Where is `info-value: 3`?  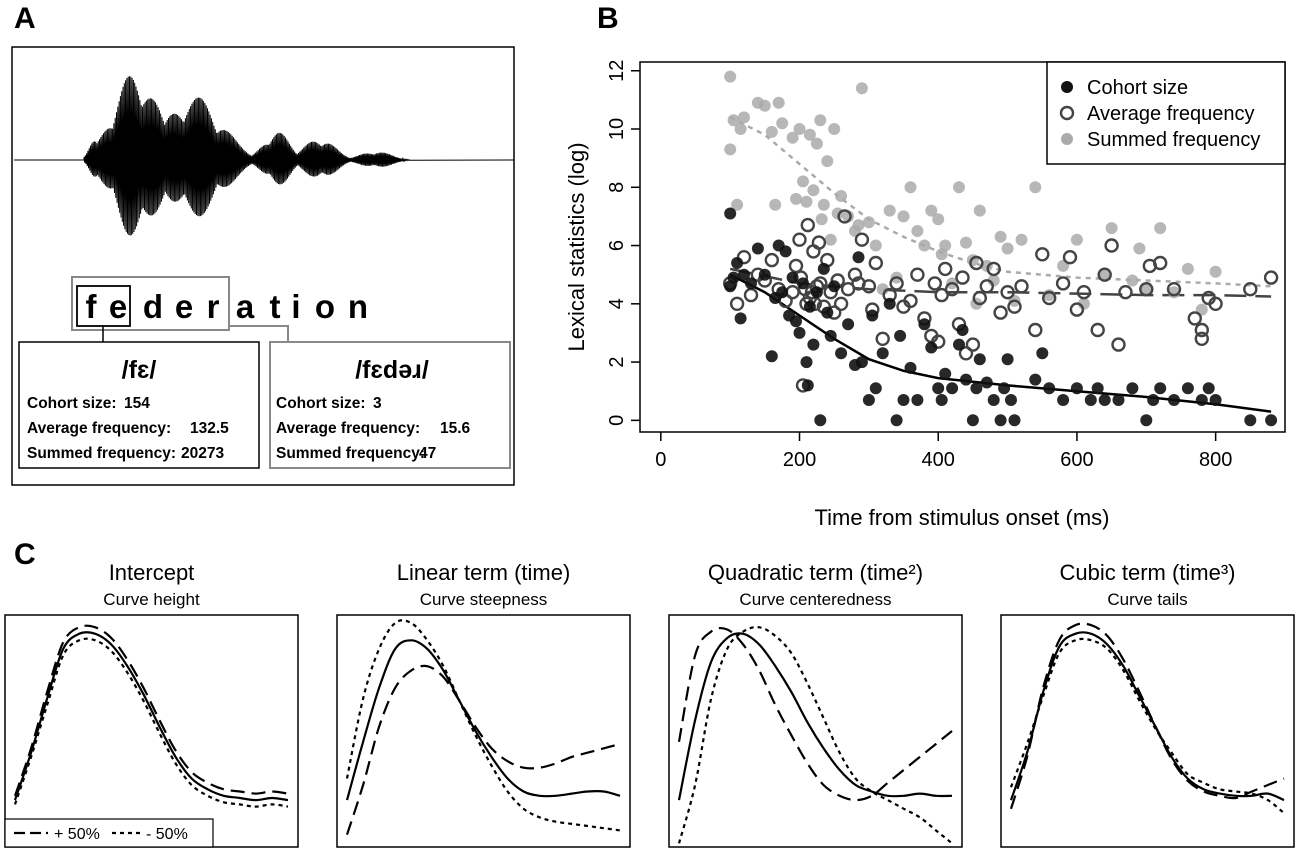 info-value: 3 is located at coordinates (377, 403).